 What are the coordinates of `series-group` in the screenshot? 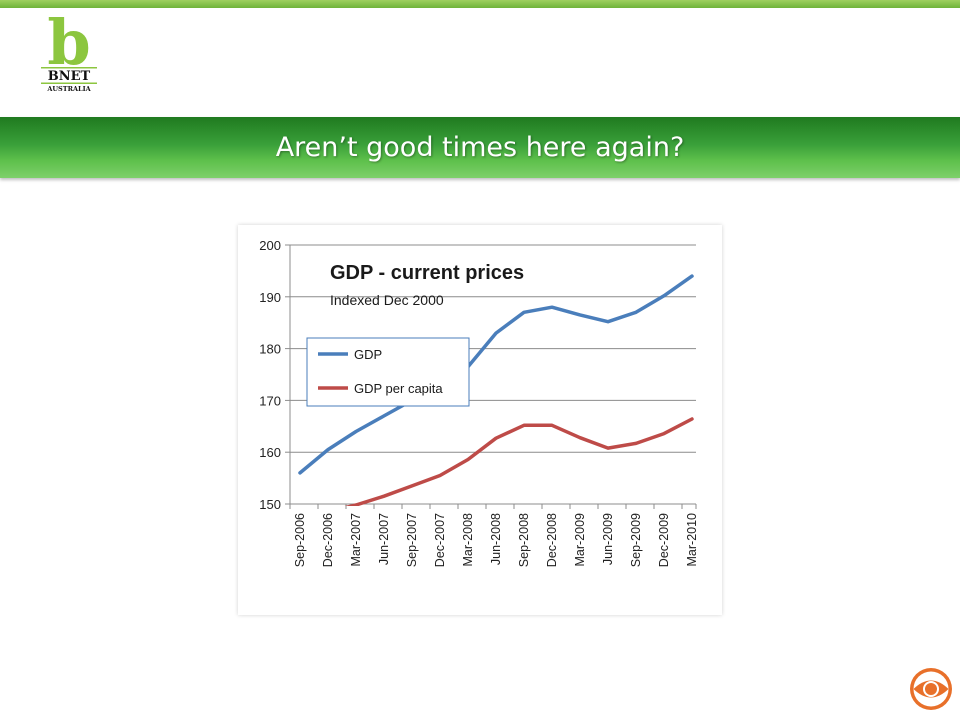 It's located at (496, 390).